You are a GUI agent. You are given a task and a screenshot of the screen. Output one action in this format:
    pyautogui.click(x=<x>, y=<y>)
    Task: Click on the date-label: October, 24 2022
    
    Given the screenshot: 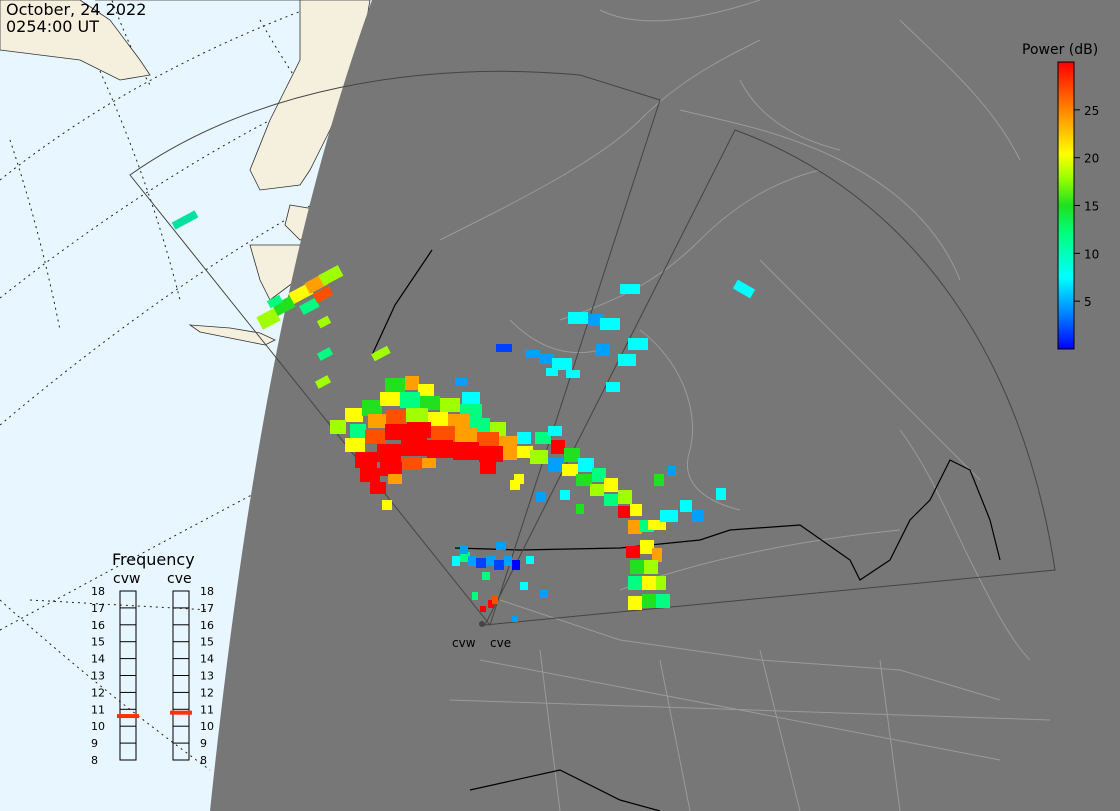 What is the action you would take?
    pyautogui.click(x=76, y=9)
    